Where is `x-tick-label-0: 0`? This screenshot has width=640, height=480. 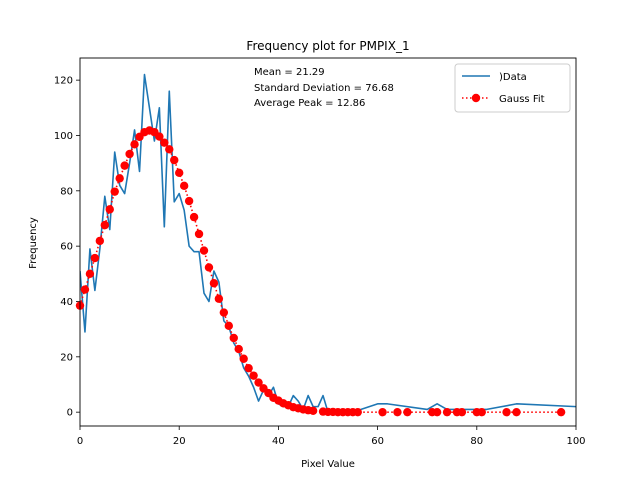
x-tick-label-0: 0 is located at coordinates (80, 441).